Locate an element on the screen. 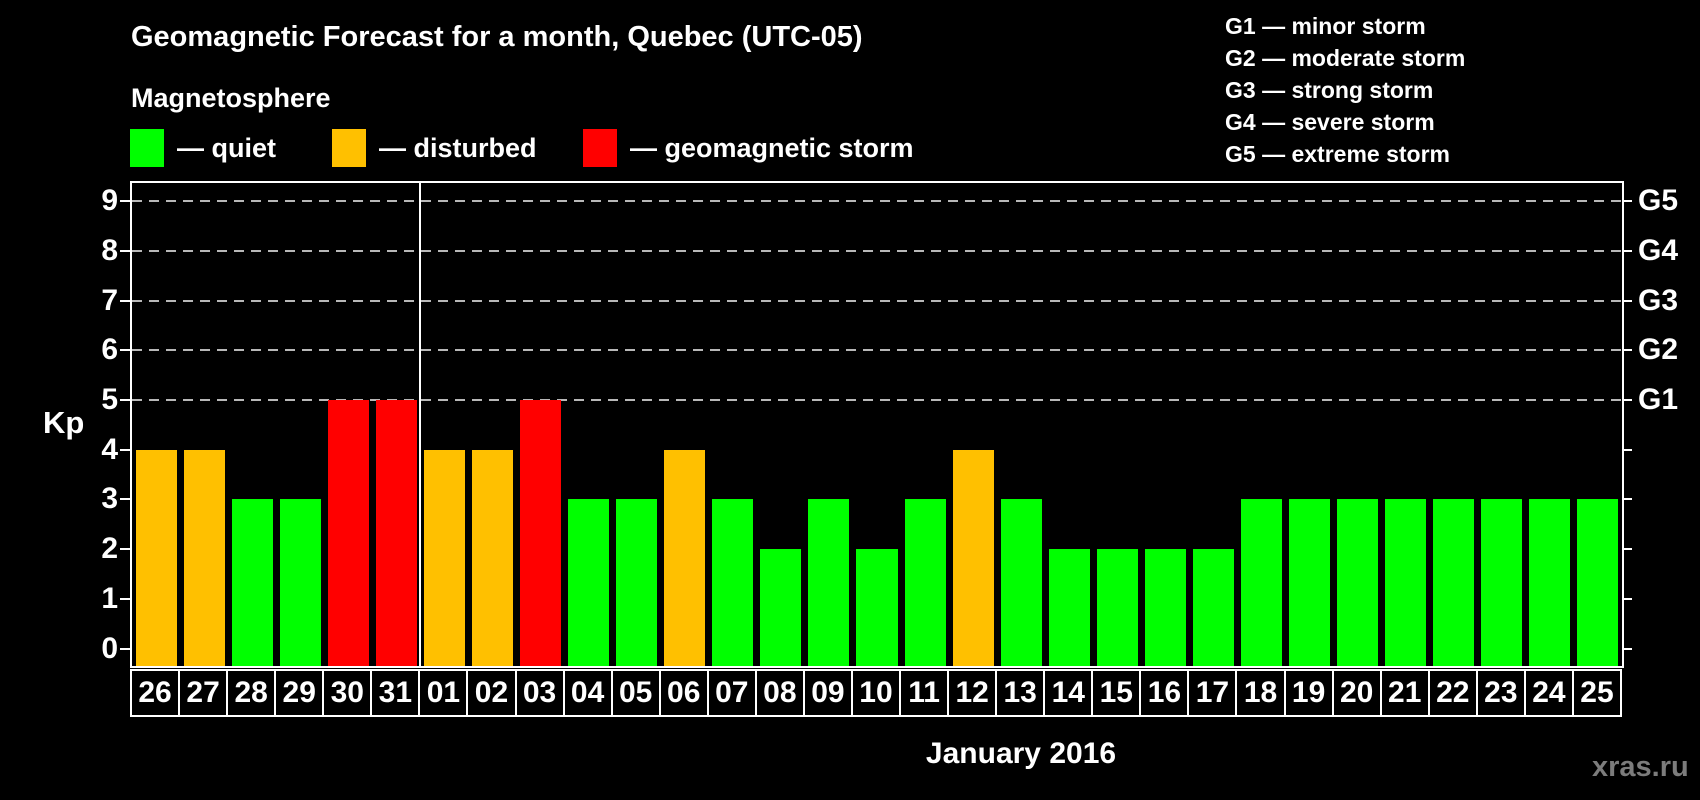 Image resolution: width=1700 pixels, height=800 pixels. y-tick-label-0: 0 is located at coordinates (109, 648).